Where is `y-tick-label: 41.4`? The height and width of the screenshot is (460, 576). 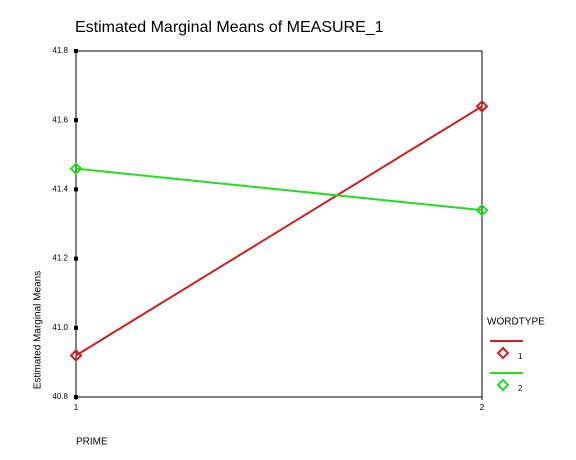 y-tick-label: 41.4 is located at coordinates (60, 189).